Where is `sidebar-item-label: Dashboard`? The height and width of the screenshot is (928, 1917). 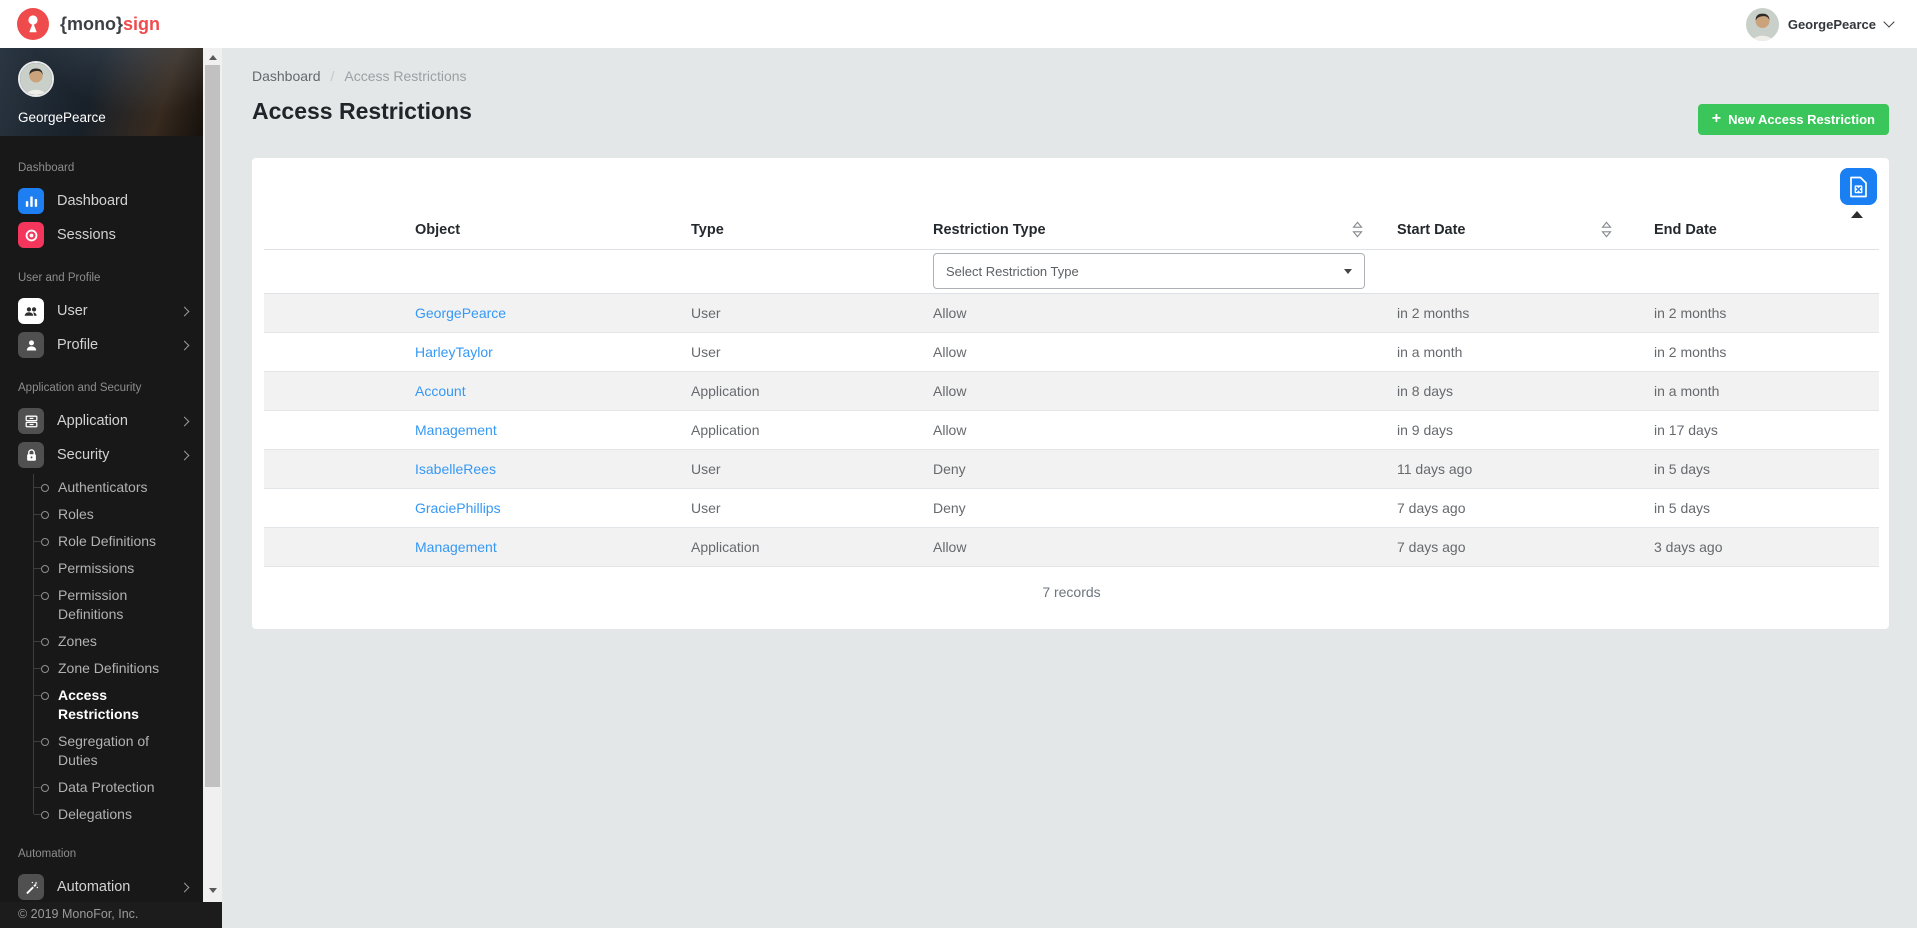
sidebar-item-label: Dashboard is located at coordinates (92, 201).